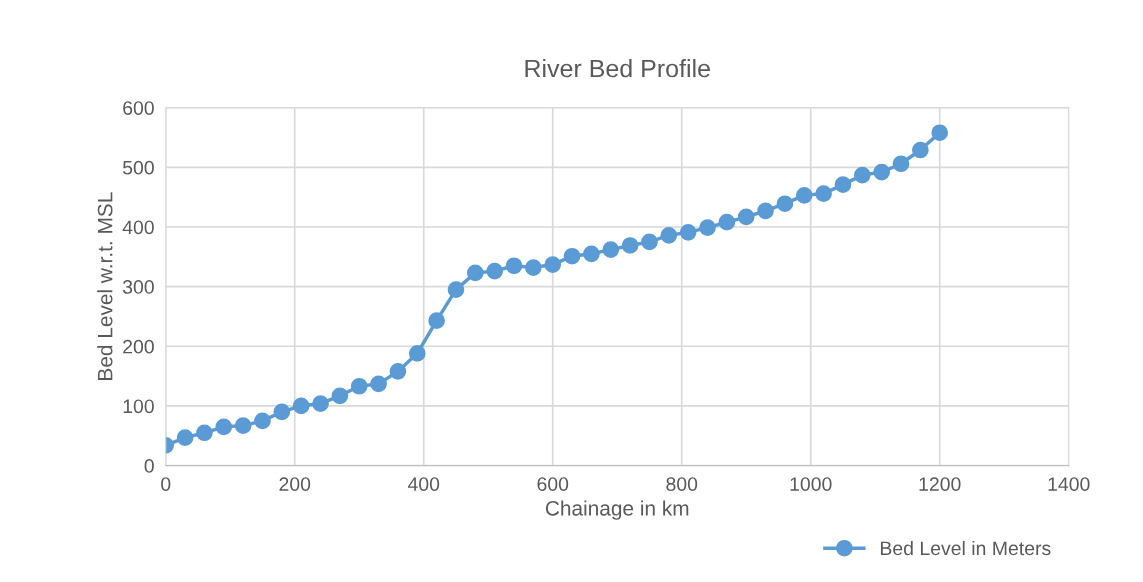  What do you see at coordinates (682, 484) in the screenshot?
I see `x-tick-label: 800` at bounding box center [682, 484].